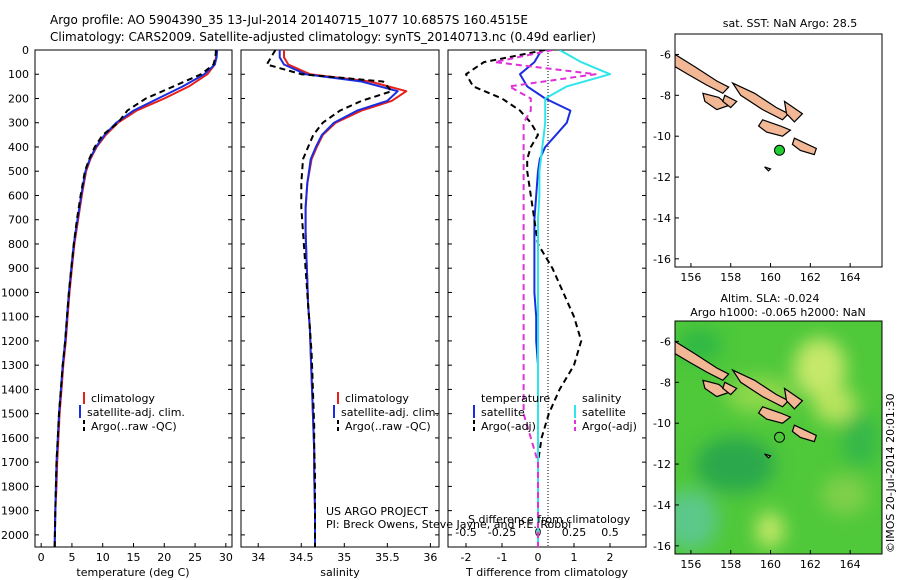 Image resolution: width=900 pixels, height=580 pixels. I want to click on depth-tick-label: 300, so click(18, 123).